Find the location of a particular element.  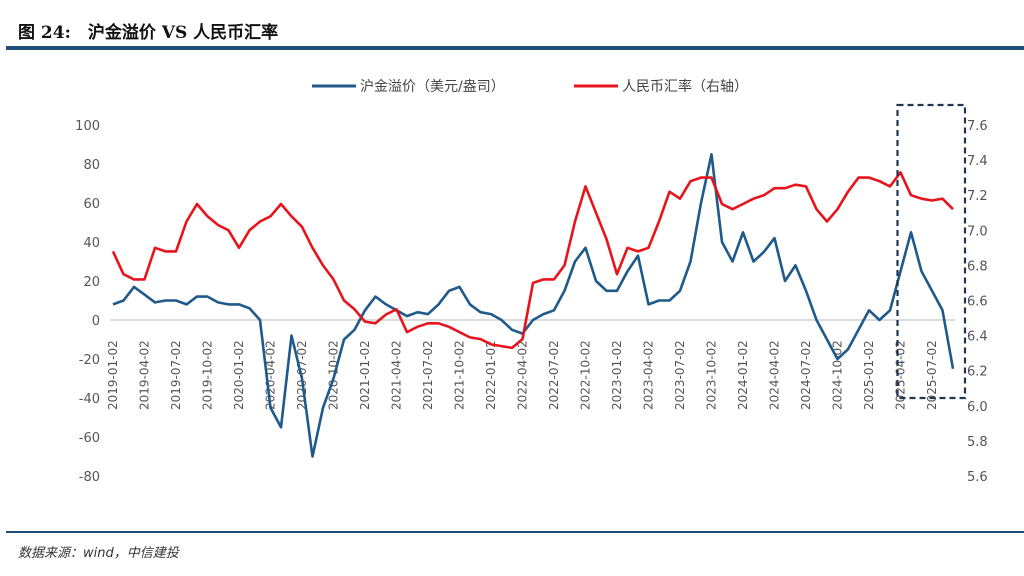

data-source: 数据来源：wind，中信建投 is located at coordinates (98, 553).